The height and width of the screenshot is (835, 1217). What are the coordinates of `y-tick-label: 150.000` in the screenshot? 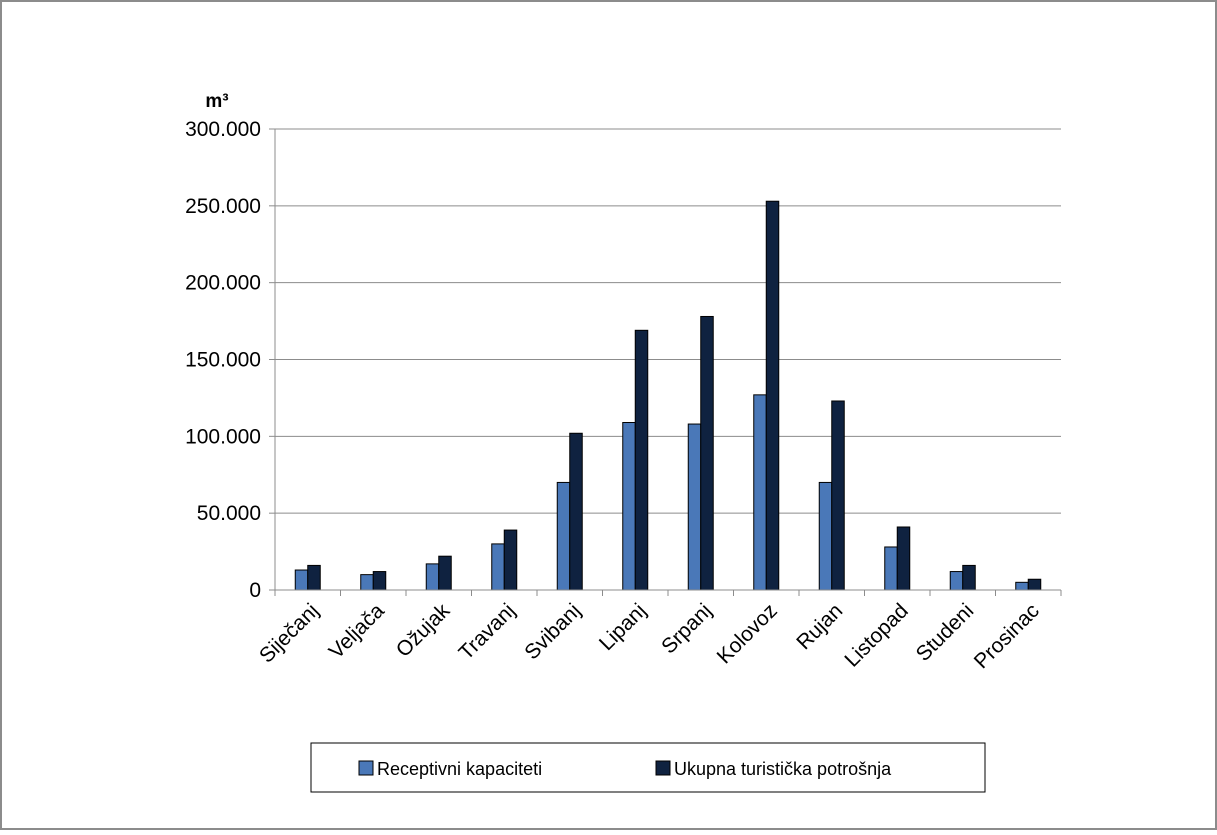 It's located at (223, 360).